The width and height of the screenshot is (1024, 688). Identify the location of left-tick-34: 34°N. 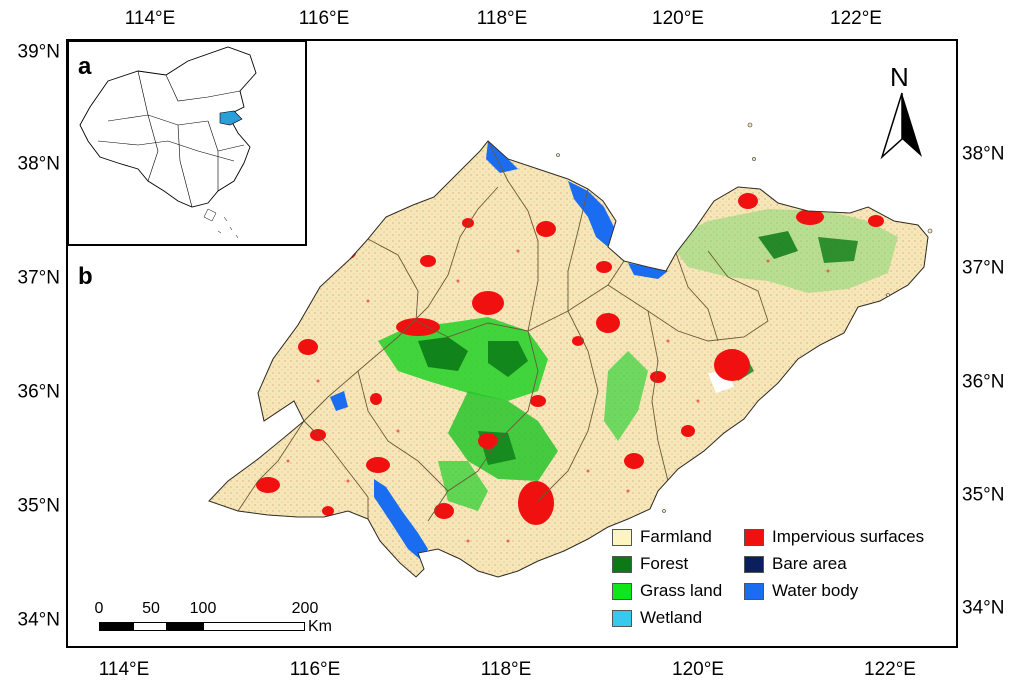
(38, 620).